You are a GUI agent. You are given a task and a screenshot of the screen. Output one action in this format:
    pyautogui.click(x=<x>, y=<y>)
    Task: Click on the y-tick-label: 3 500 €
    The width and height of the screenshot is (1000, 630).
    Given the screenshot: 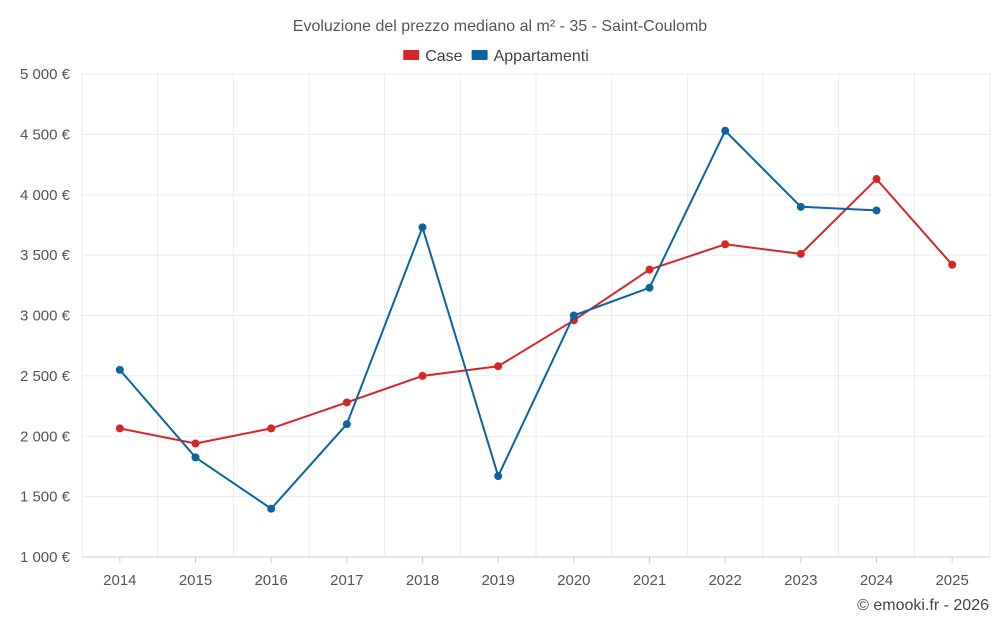 What is the action you would take?
    pyautogui.click(x=45, y=255)
    